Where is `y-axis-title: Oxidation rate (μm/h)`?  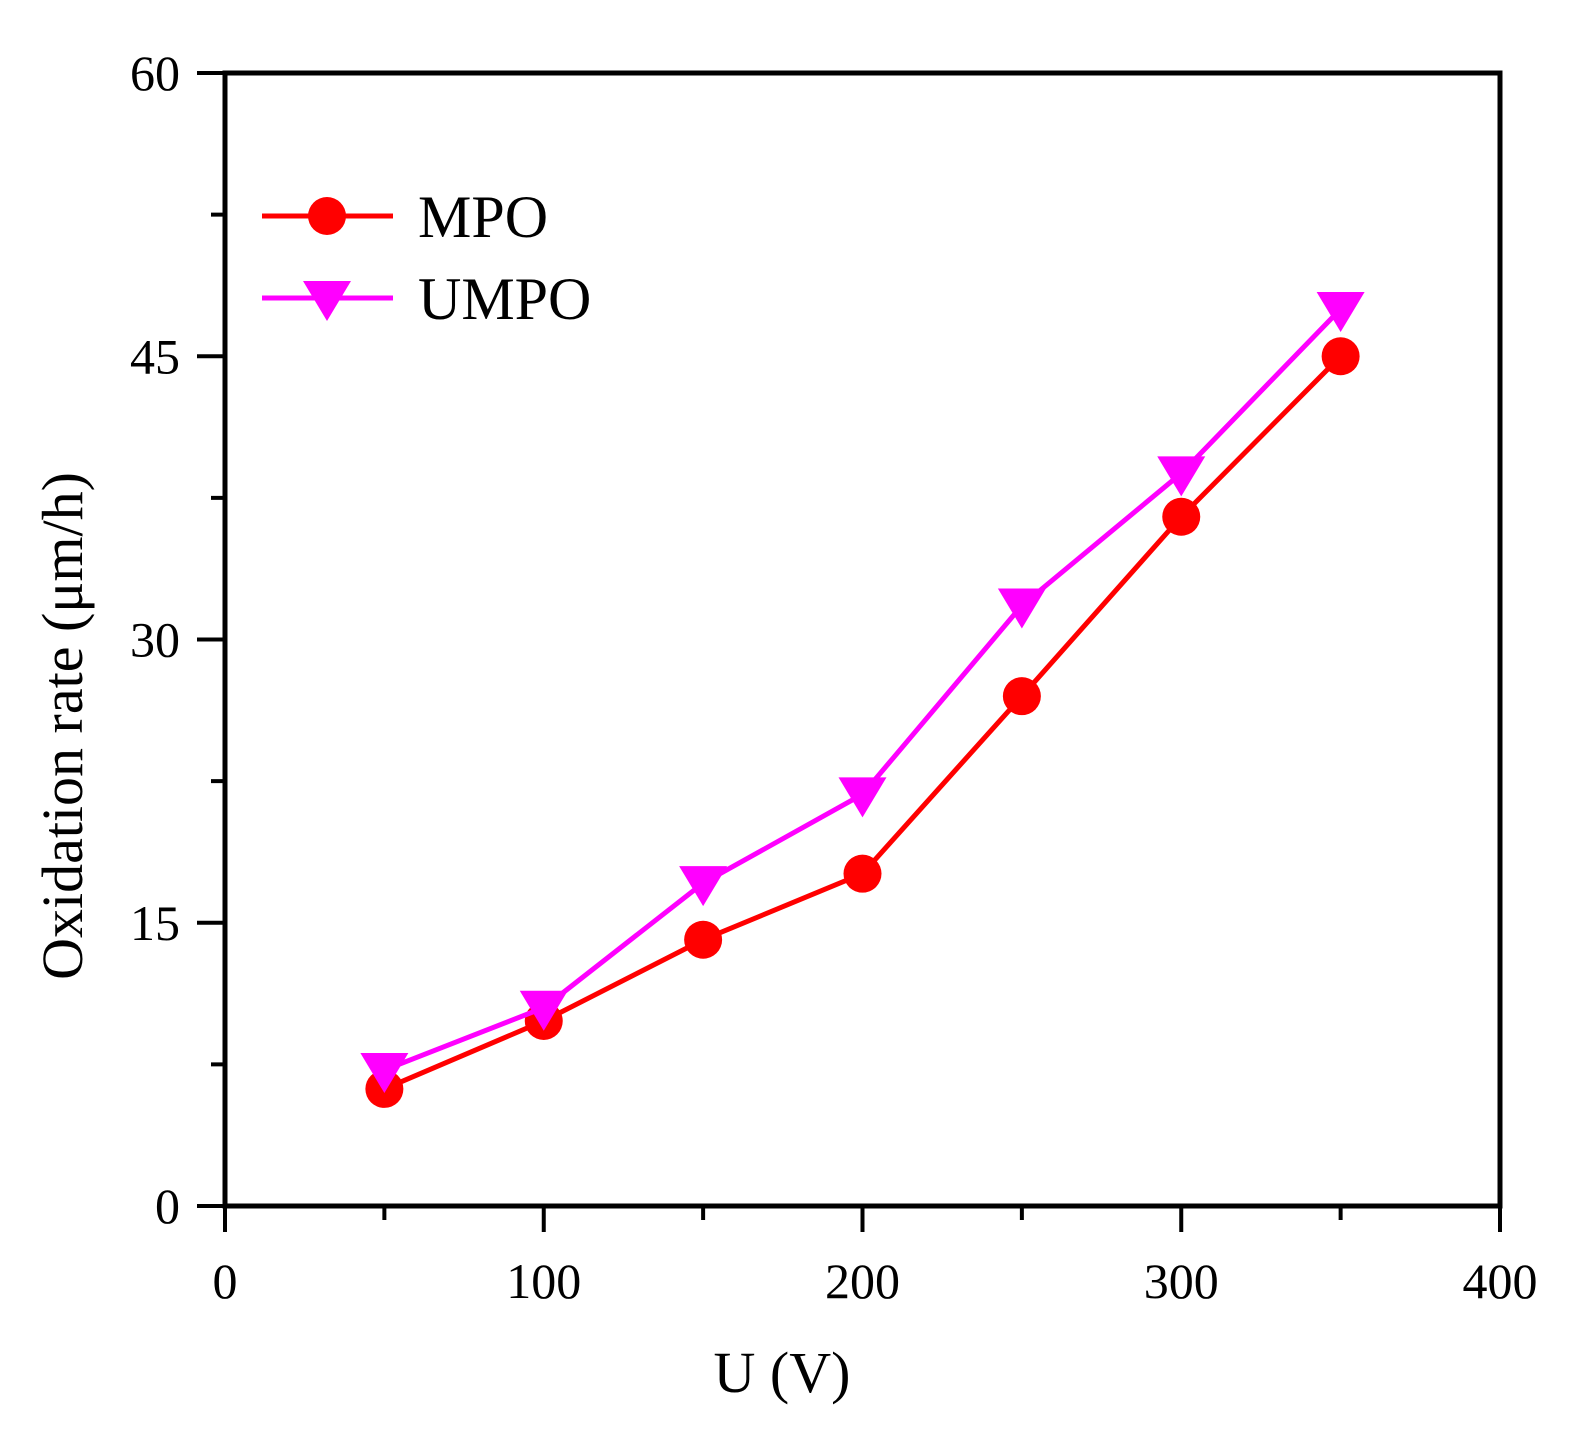
y-axis-title: Oxidation rate (μm/h) is located at coordinates (62, 726).